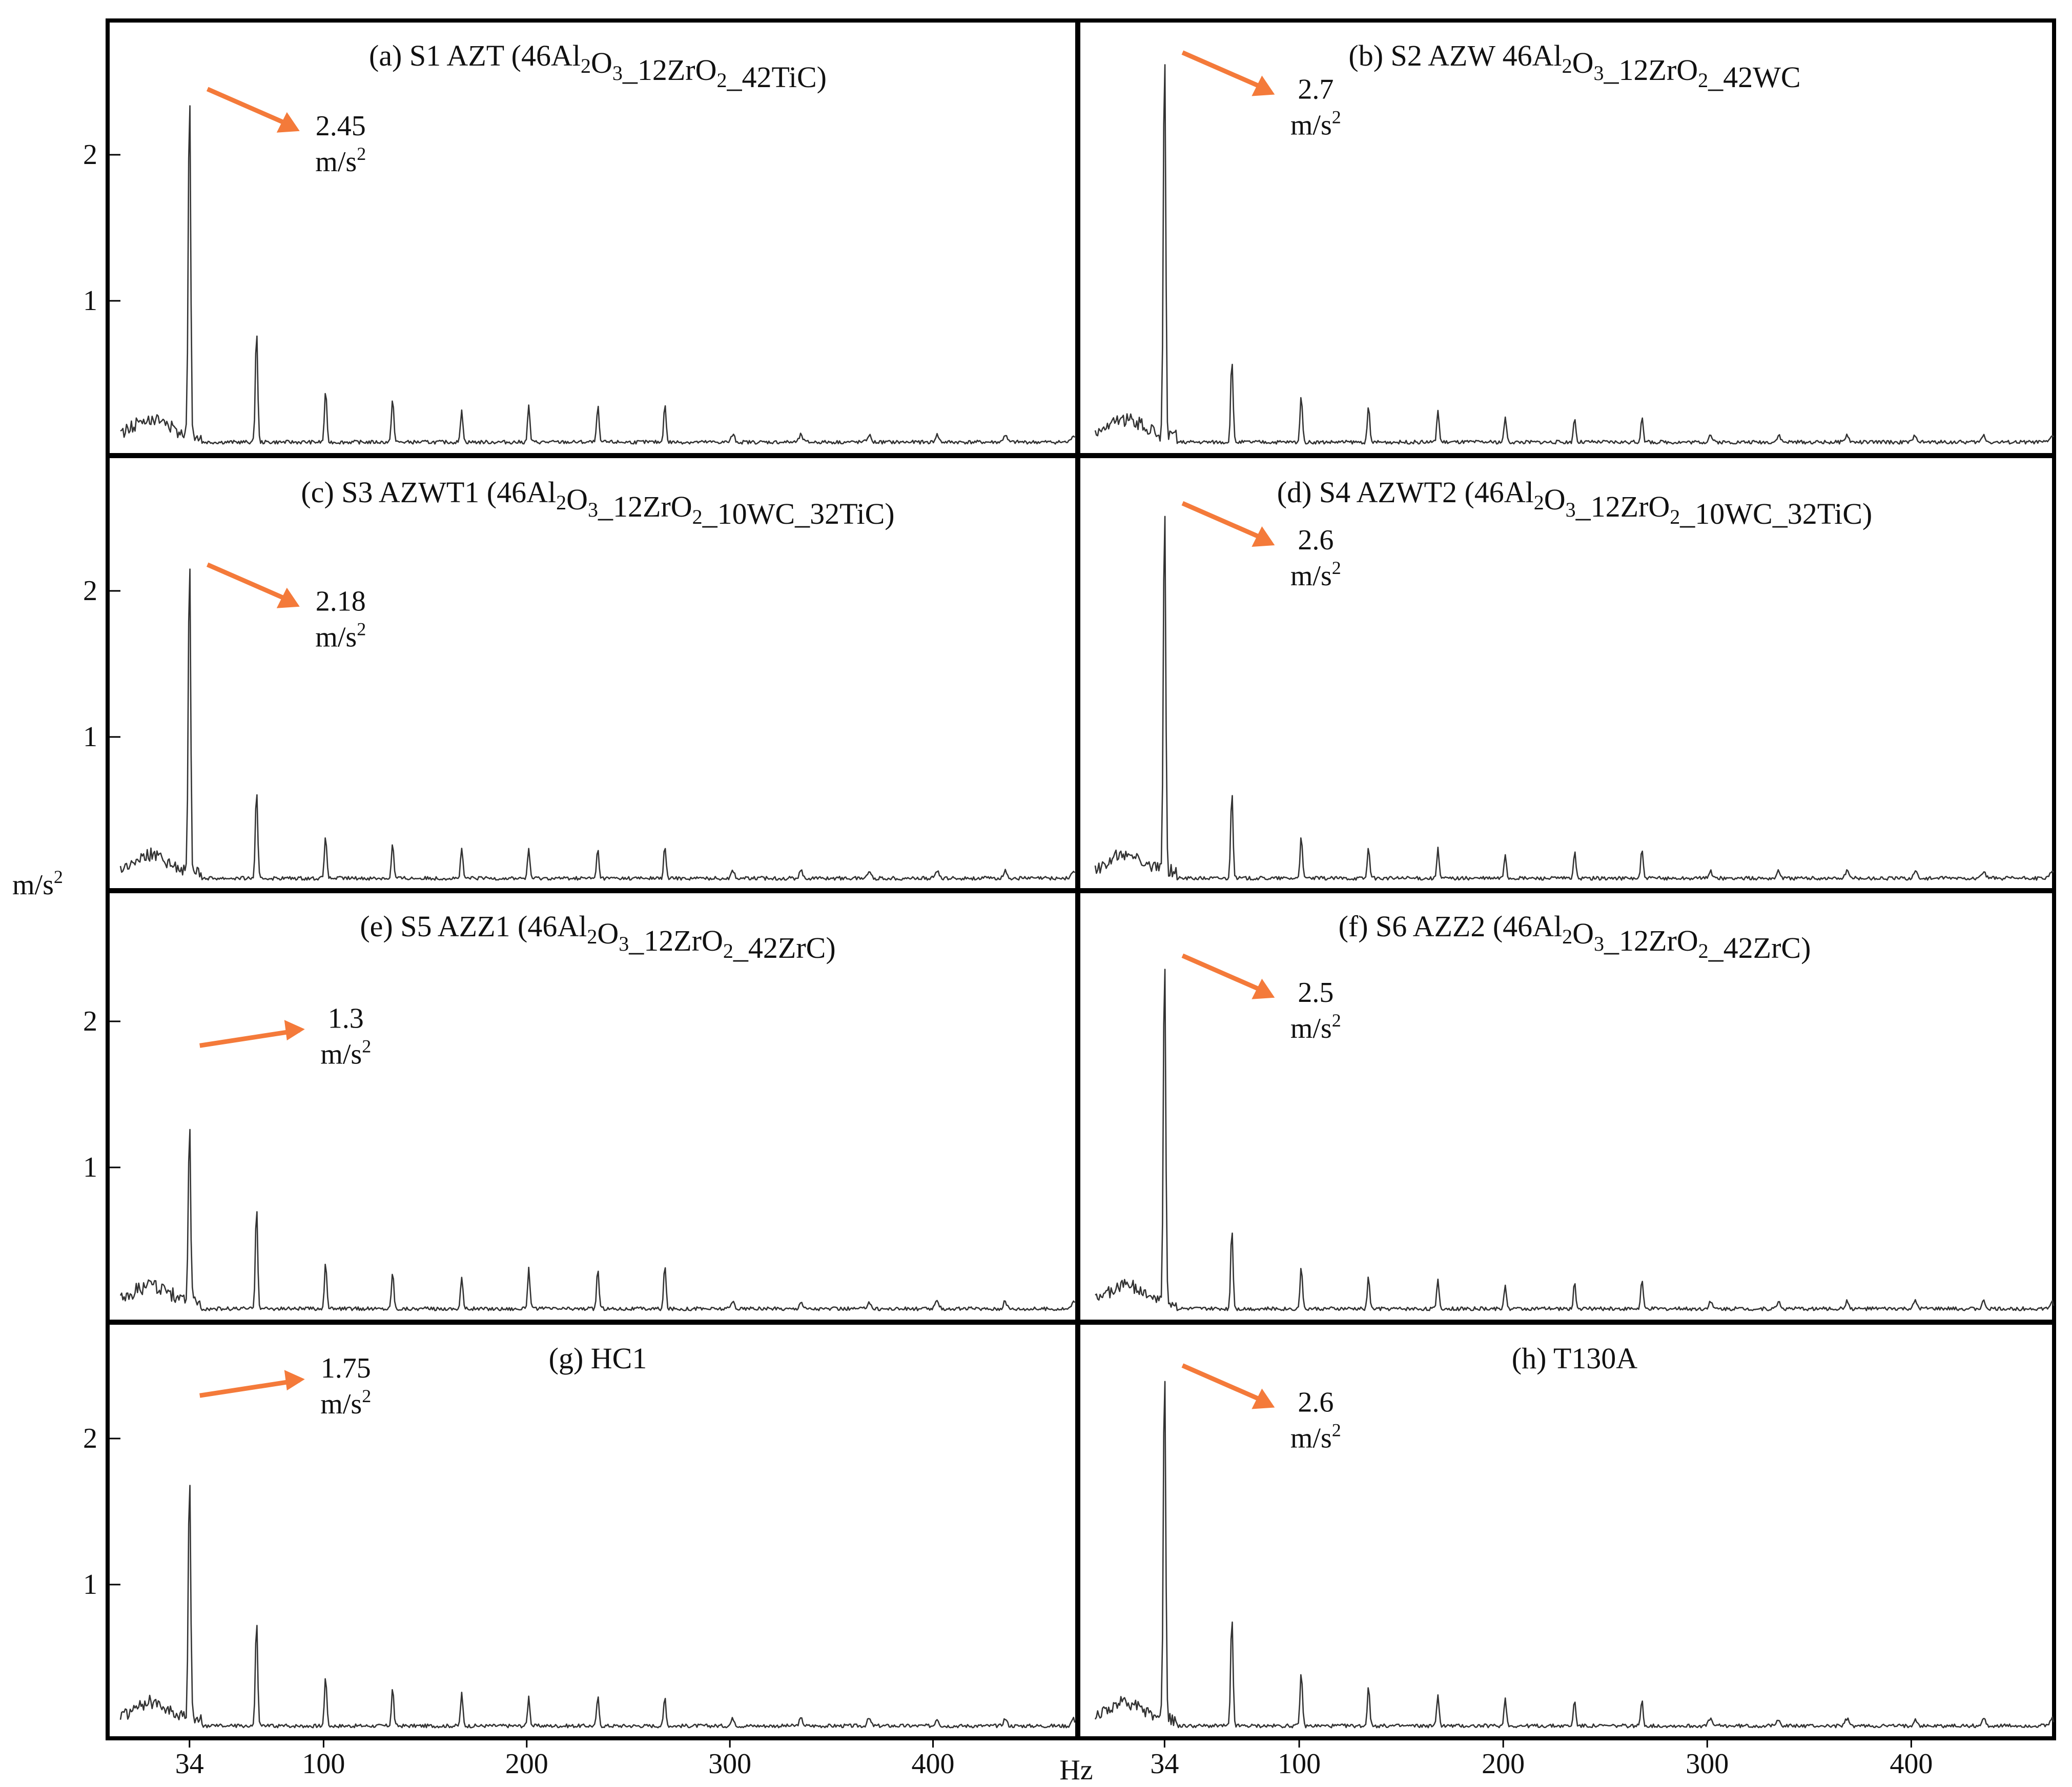  Describe the element at coordinates (776, 77) in the screenshot. I see `title-text: _42TiC)` at that location.